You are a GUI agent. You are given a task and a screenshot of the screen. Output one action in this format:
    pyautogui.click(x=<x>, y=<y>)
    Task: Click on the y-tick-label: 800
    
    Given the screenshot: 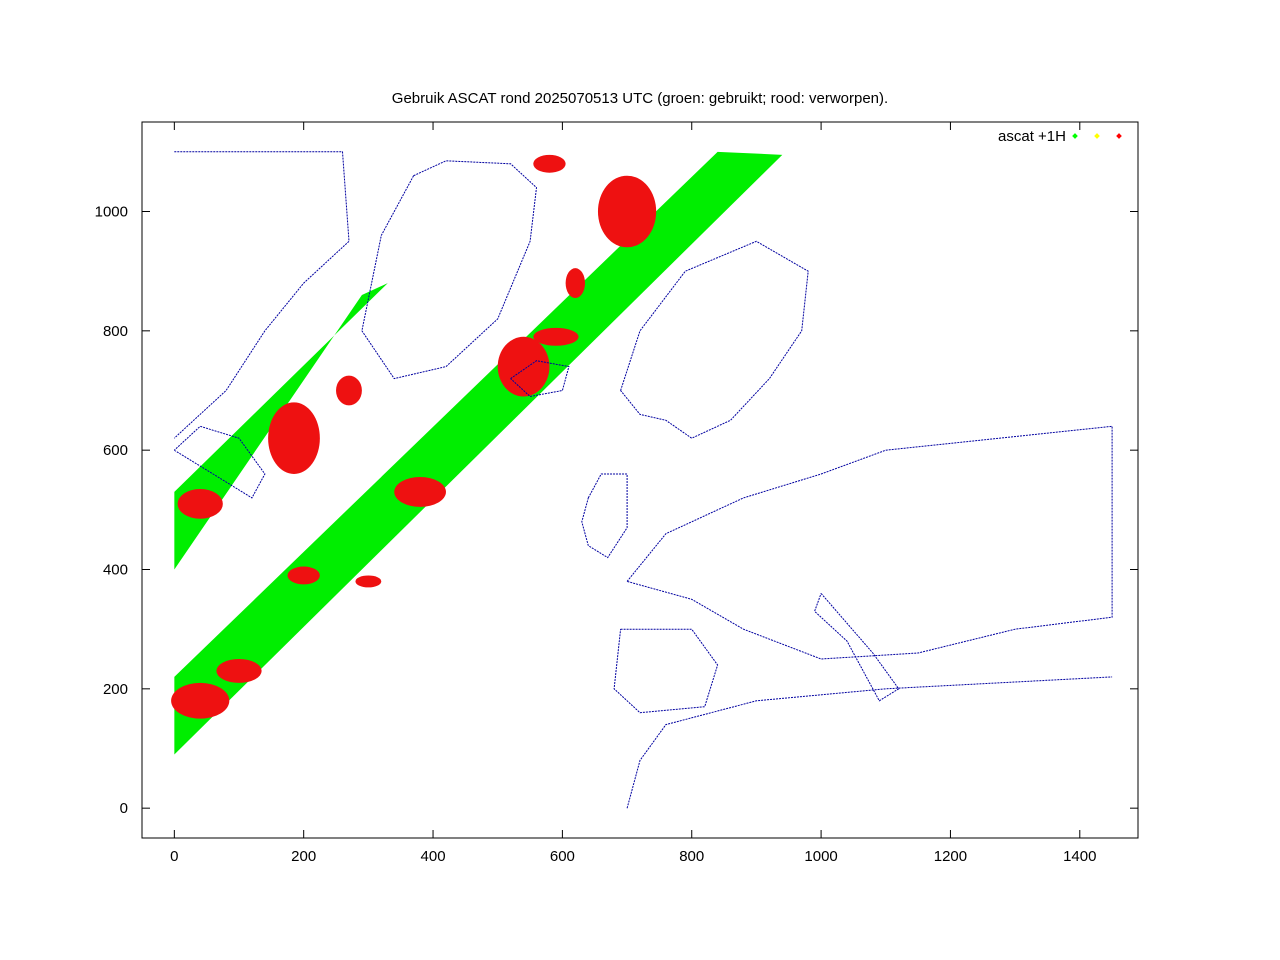 What is the action you would take?
    pyautogui.click(x=115, y=331)
    